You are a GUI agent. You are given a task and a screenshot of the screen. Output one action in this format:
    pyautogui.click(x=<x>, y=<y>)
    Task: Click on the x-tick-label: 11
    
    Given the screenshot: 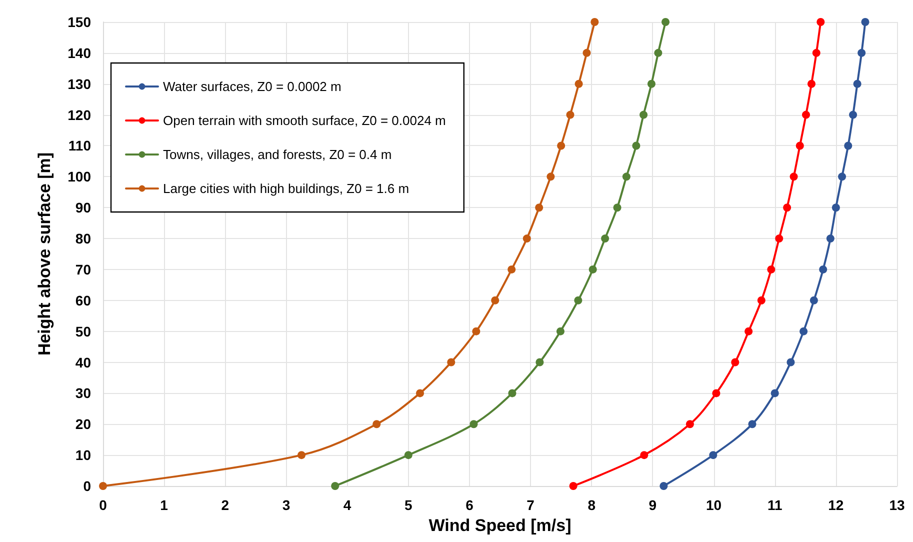 What is the action you would take?
    pyautogui.click(x=774, y=505)
    